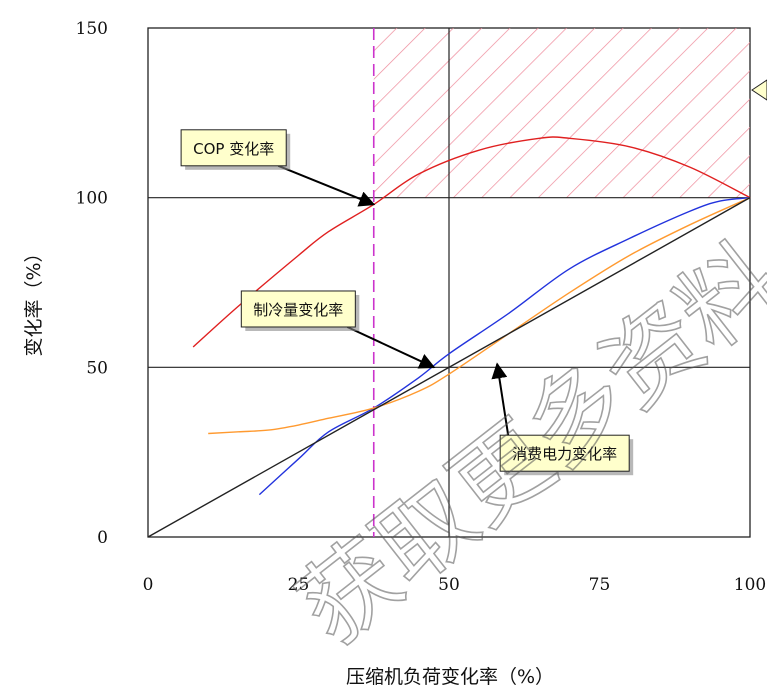 Image resolution: width=767 pixels, height=696 pixels. Describe the element at coordinates (148, 585) in the screenshot. I see `x-tick-label: 0` at that location.